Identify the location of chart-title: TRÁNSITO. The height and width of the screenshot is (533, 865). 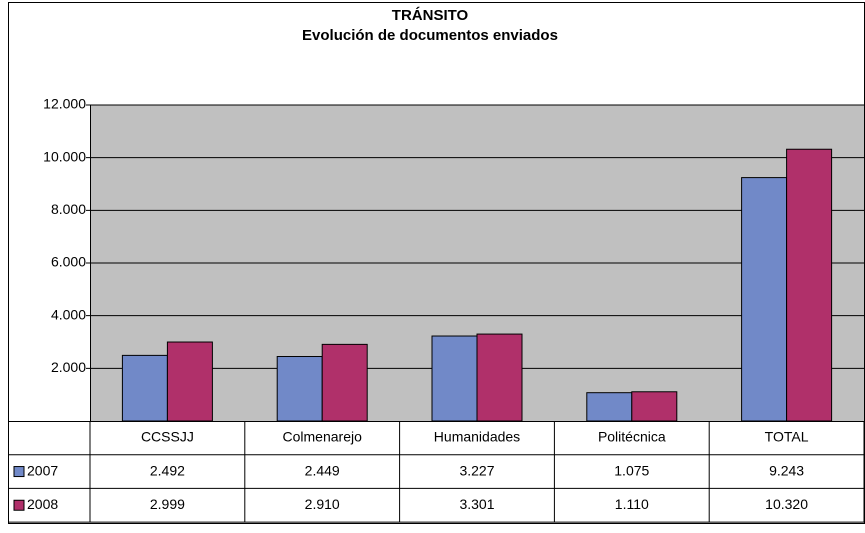
(430, 15).